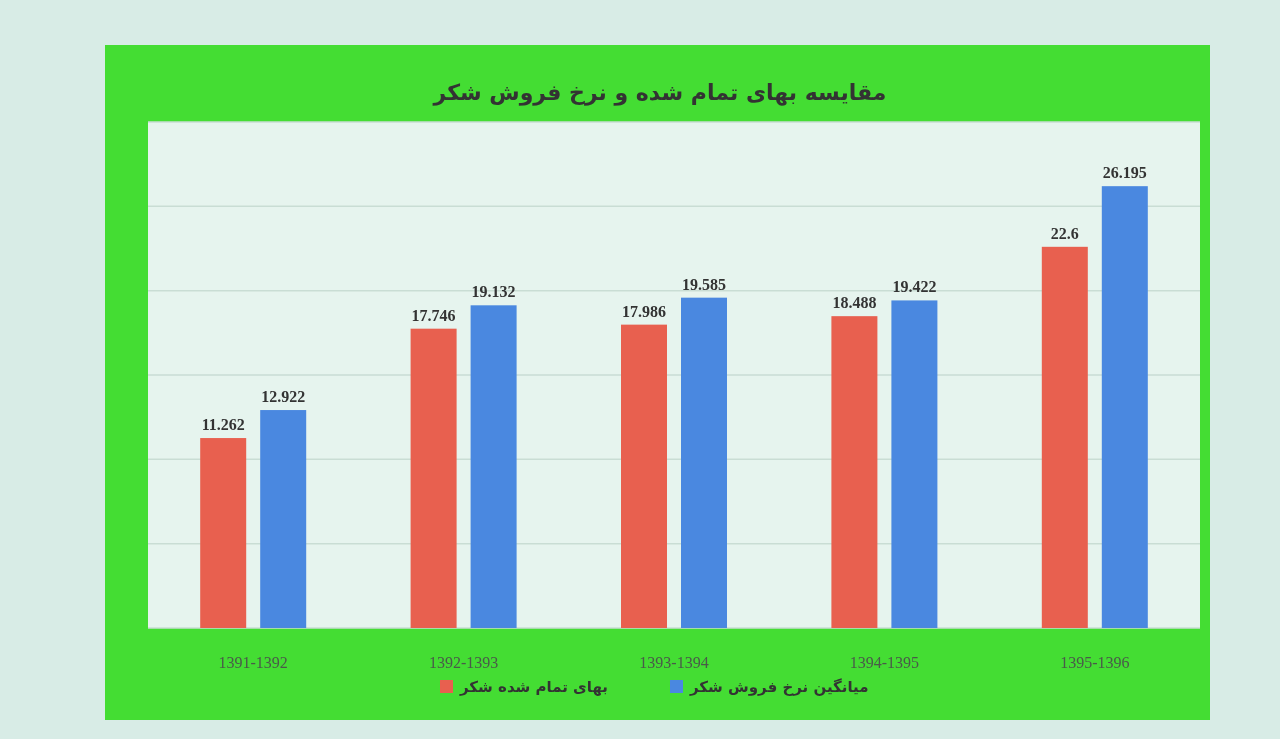 The image size is (1280, 739). What do you see at coordinates (223, 425) in the screenshot?
I see `data-label: 11.262` at bounding box center [223, 425].